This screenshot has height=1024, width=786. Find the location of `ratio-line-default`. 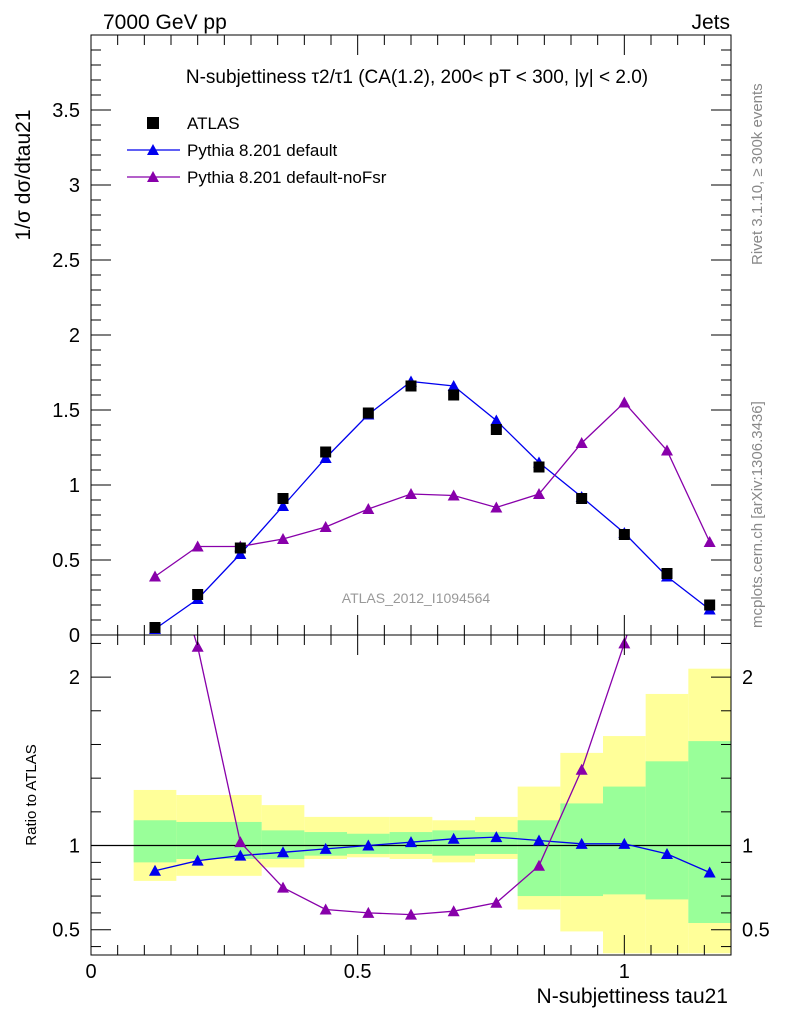

ratio-line-default is located at coordinates (432, 855).